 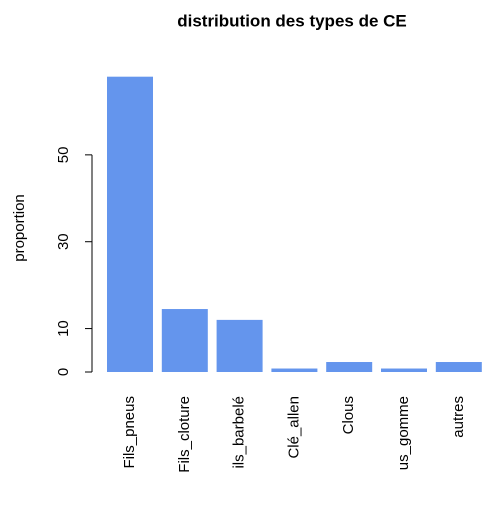 I want to click on chart-title: distribution des types de CE, so click(x=292, y=20).